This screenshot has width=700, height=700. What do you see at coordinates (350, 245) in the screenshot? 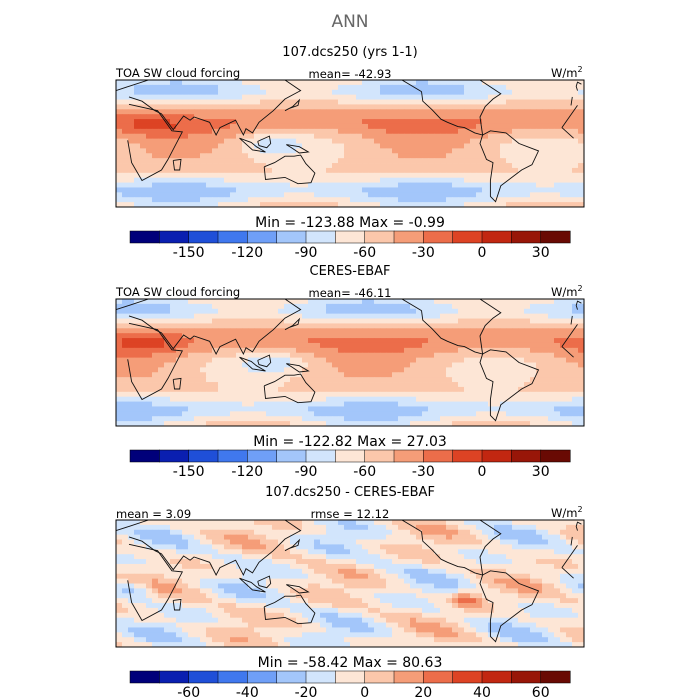
I see `panel-1-colorbar: -150 -120 -90 -60 -30 0 30` at bounding box center [350, 245].